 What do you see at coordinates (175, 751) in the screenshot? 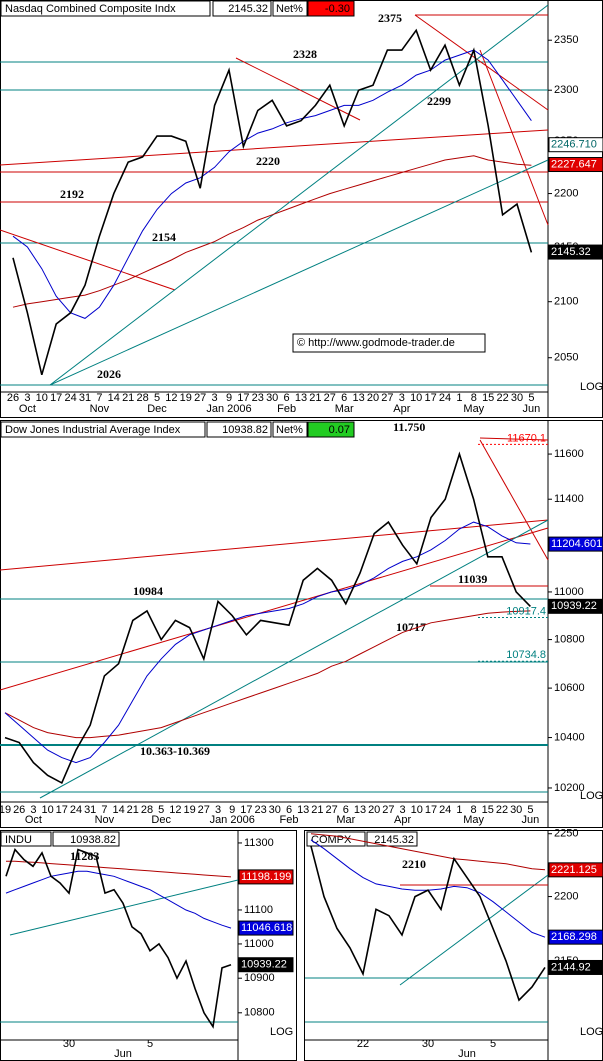
I see `annotation: 10.363-10.369` at bounding box center [175, 751].